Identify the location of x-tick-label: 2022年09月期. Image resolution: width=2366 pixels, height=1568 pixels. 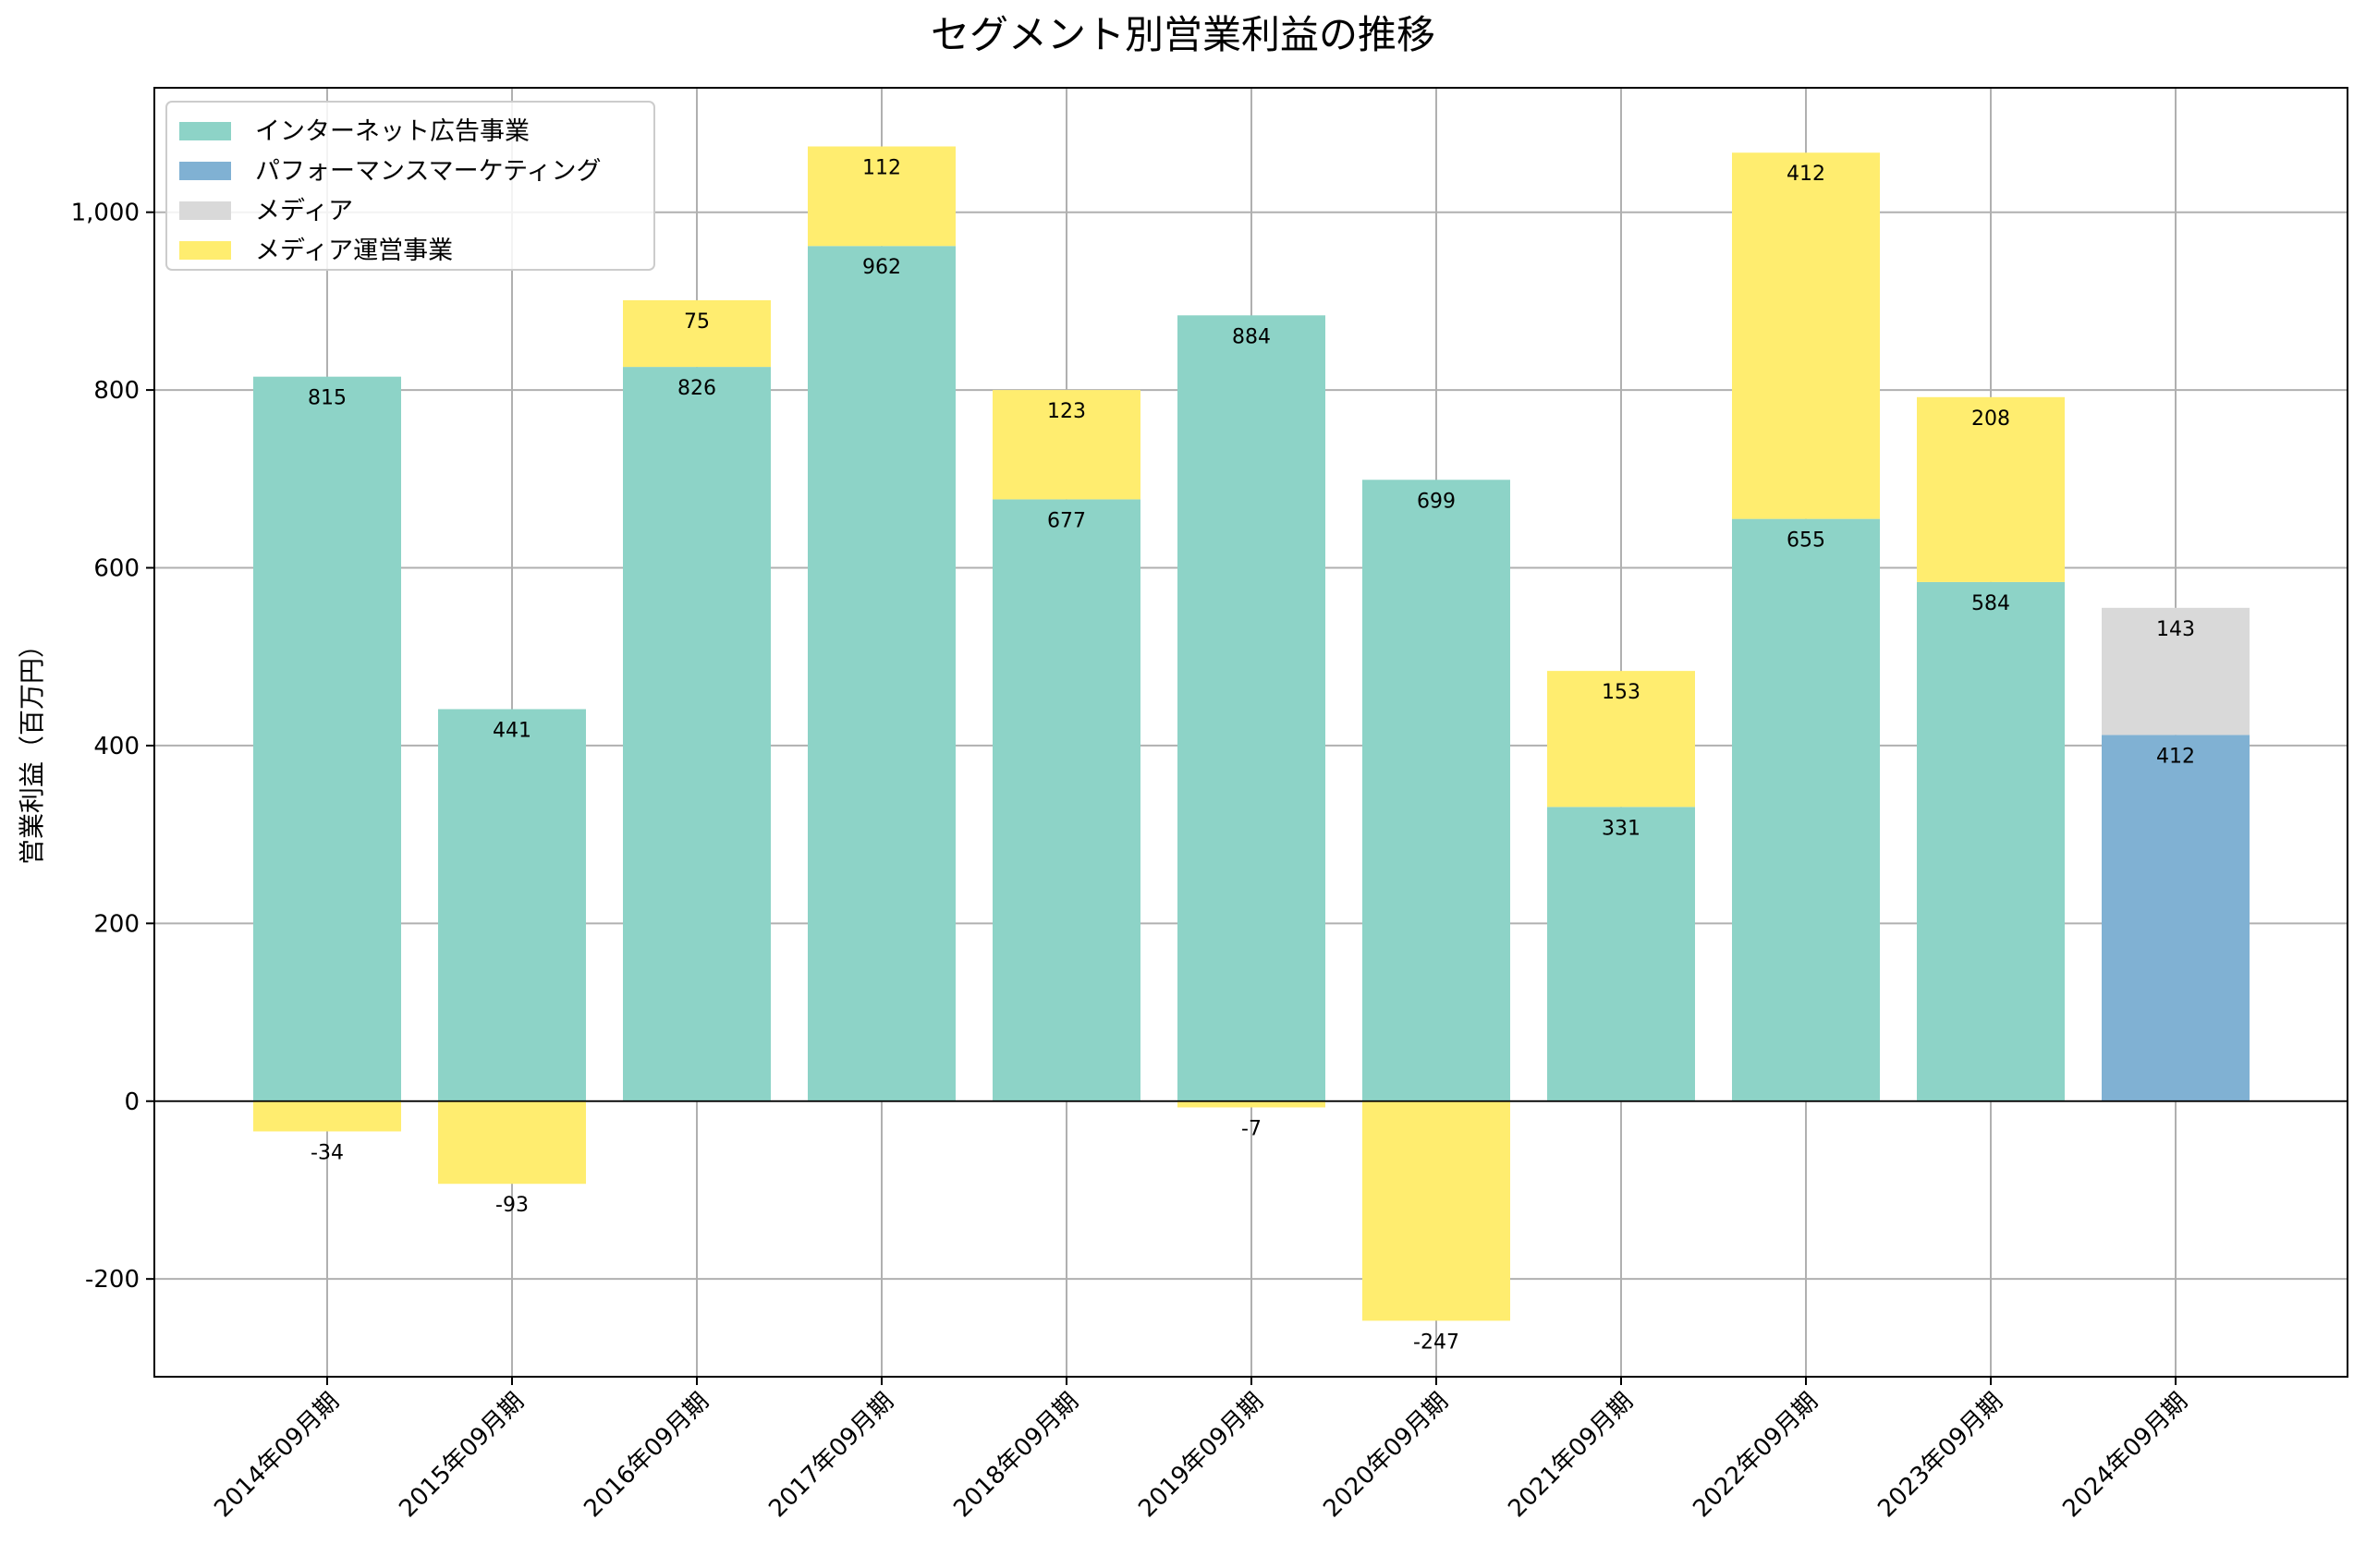
(1756, 1456).